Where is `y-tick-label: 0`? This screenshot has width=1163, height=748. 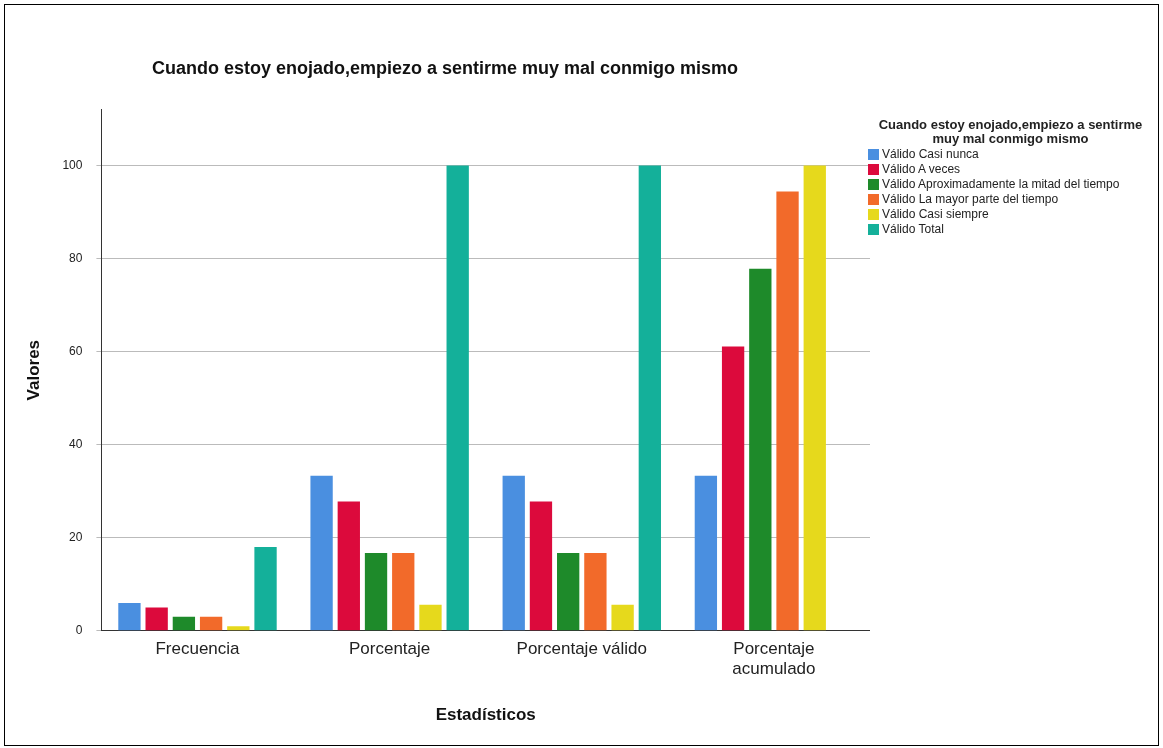 y-tick-label: 0 is located at coordinates (79, 630).